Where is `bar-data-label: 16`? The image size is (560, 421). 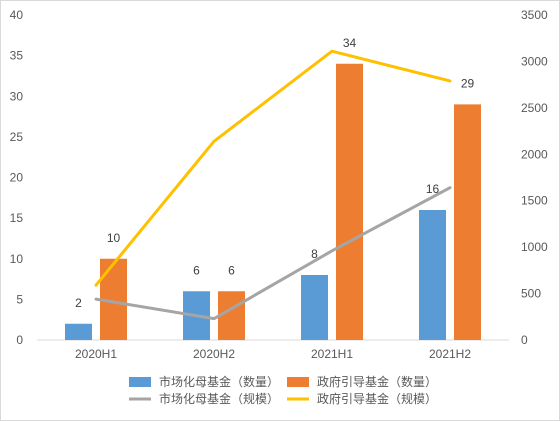
bar-data-label: 16 is located at coordinates (433, 189).